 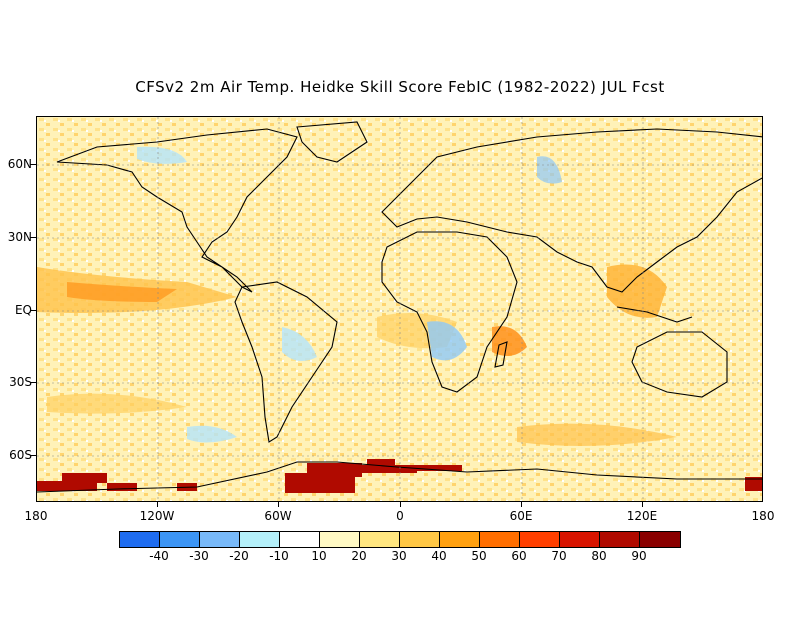 What do you see at coordinates (20, 455) in the screenshot?
I see `lat-label-60s: 60S` at bounding box center [20, 455].